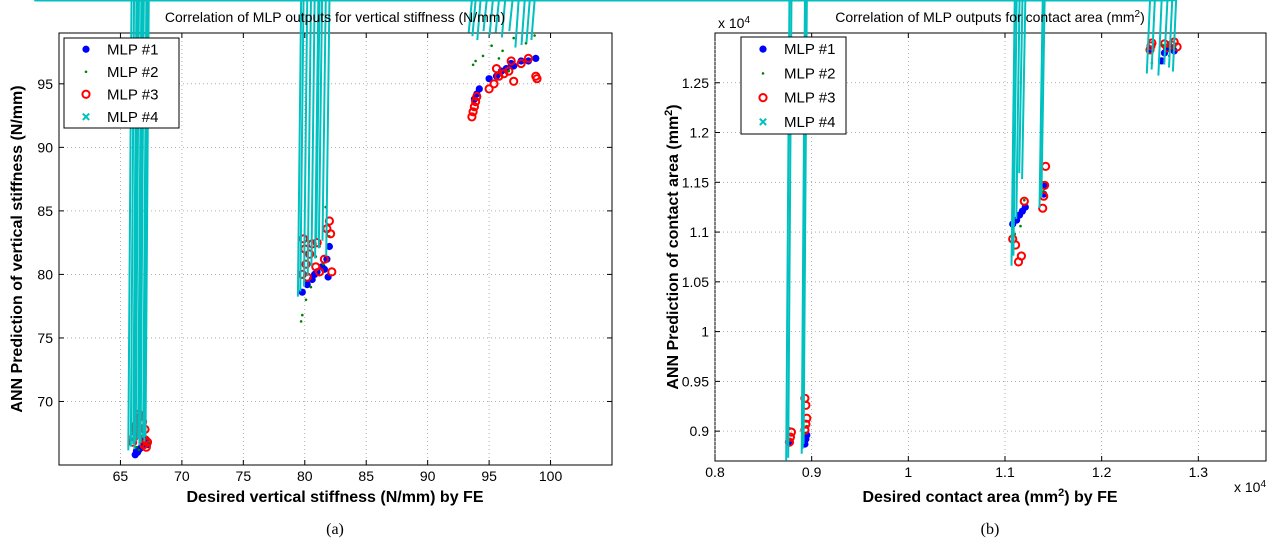 The width and height of the screenshot is (1281, 542). Describe the element at coordinates (305, 476) in the screenshot. I see `x-tick-label: 80` at that location.